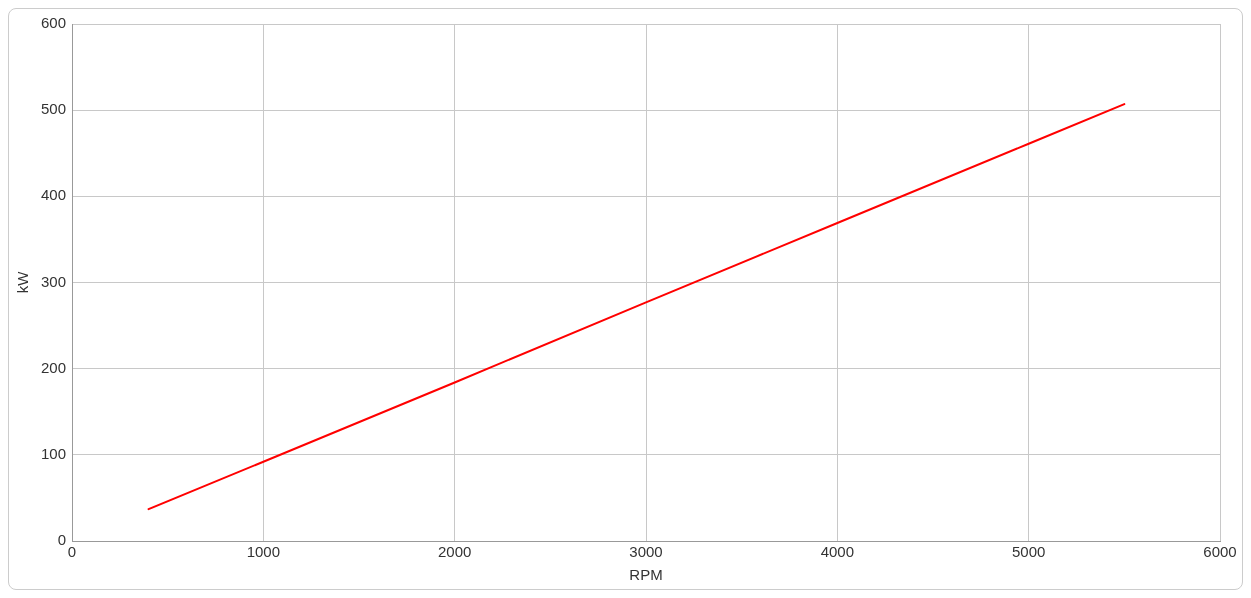 The image size is (1251, 598). I want to click on x-tick-label: 3000, so click(646, 552).